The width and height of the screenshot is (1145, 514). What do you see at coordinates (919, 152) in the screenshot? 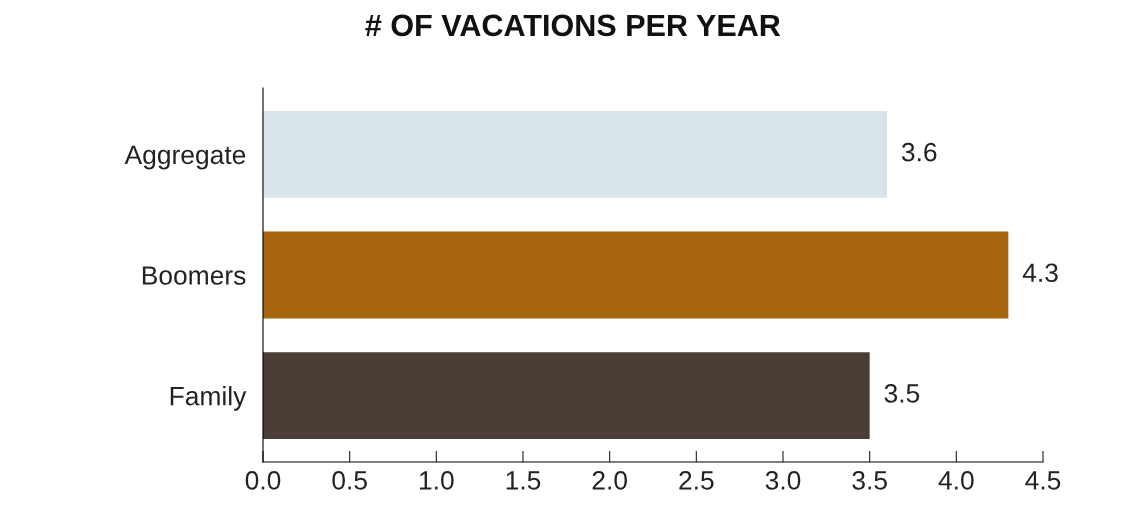
I see `data-label: 3.6` at bounding box center [919, 152].